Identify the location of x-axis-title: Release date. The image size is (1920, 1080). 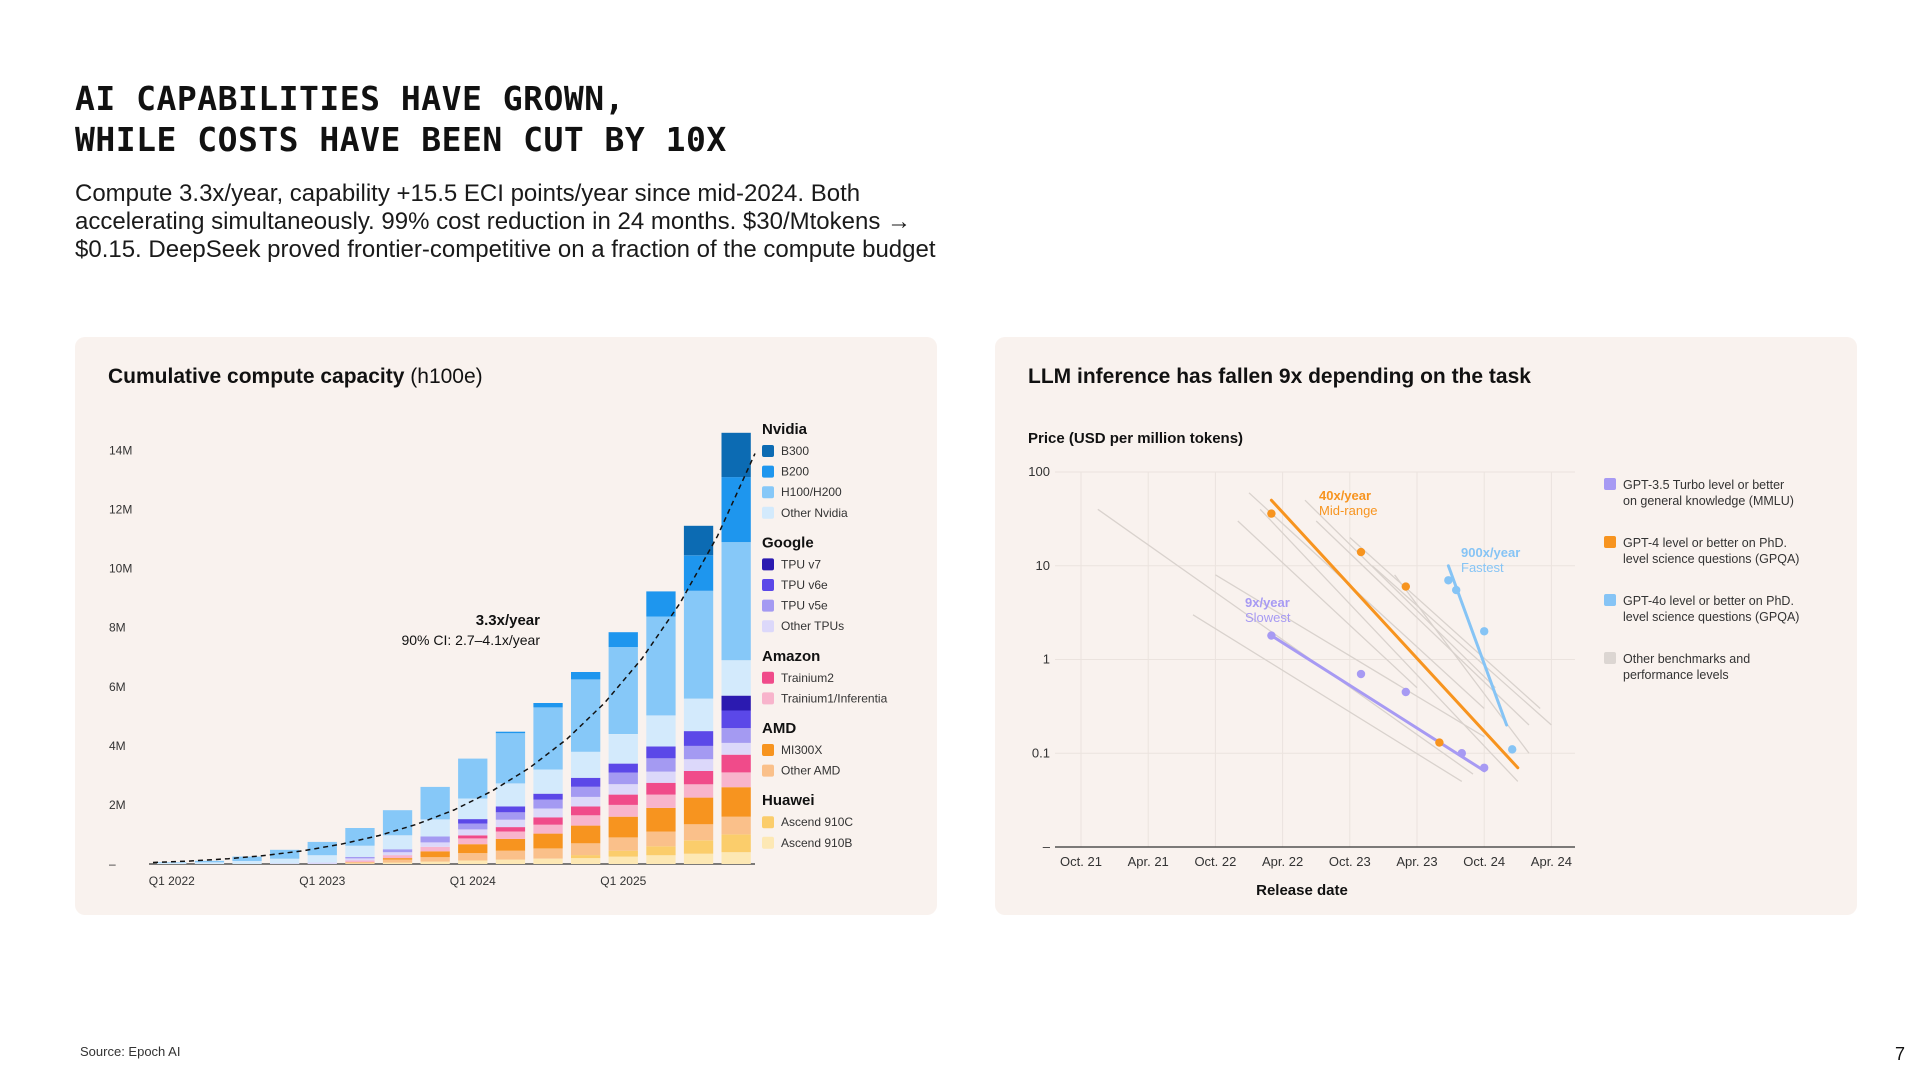
(1302, 890).